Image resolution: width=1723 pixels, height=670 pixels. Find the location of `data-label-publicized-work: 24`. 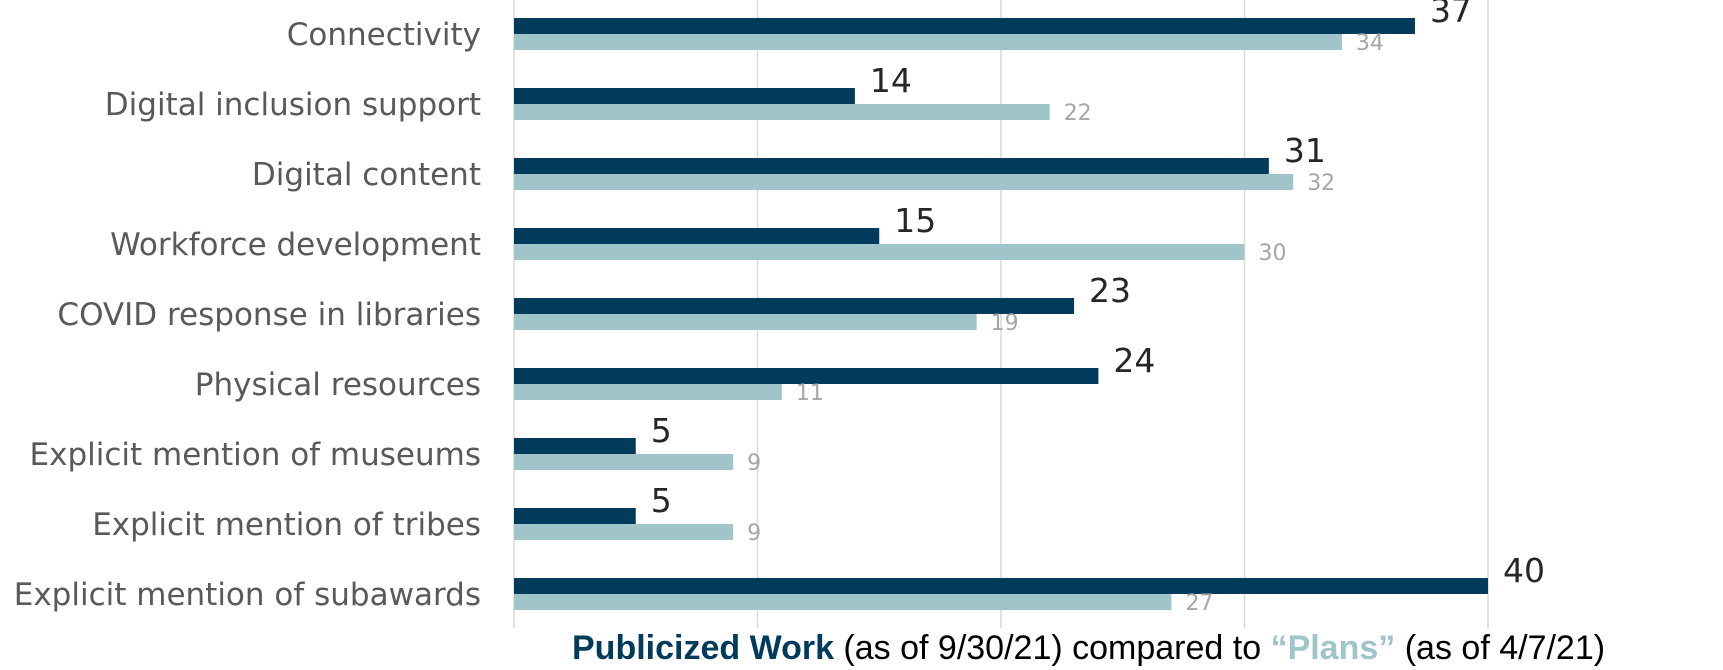

data-label-publicized-work: 24 is located at coordinates (1134, 360).